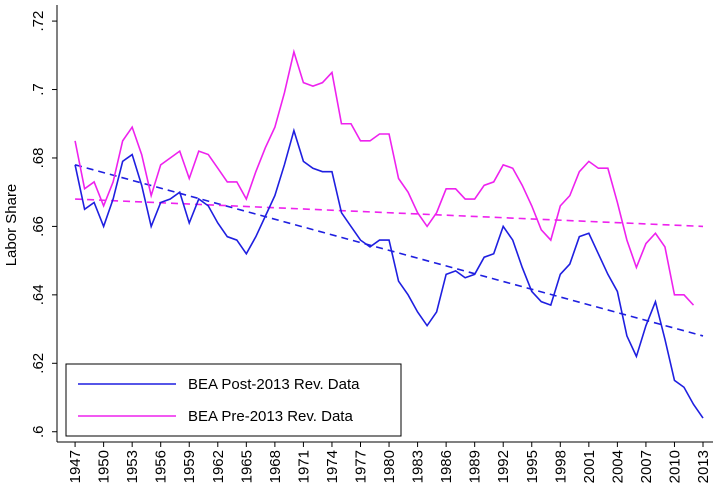  Describe the element at coordinates (38, 89) in the screenshot. I see `y-tick-label: .7` at that location.